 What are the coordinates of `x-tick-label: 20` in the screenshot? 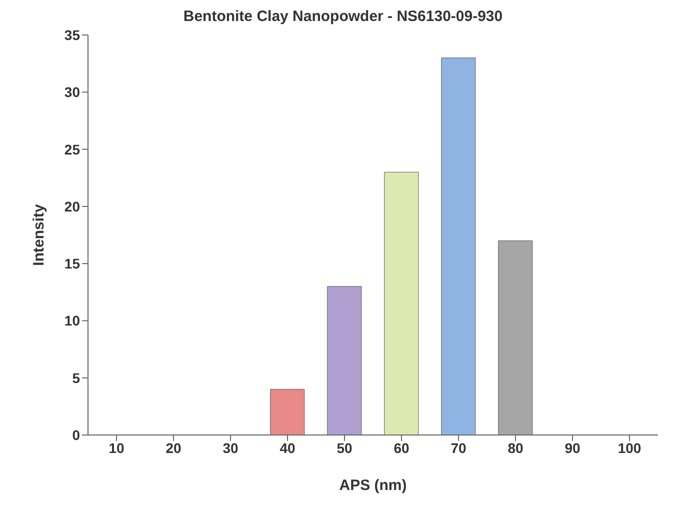 It's located at (174, 448).